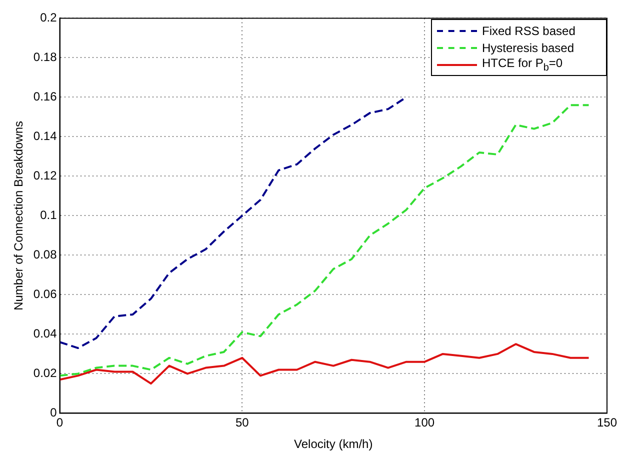 Image resolution: width=628 pixels, height=464 pixels. What do you see at coordinates (45, 136) in the screenshot?
I see `y-tick-label: 0.14` at bounding box center [45, 136].